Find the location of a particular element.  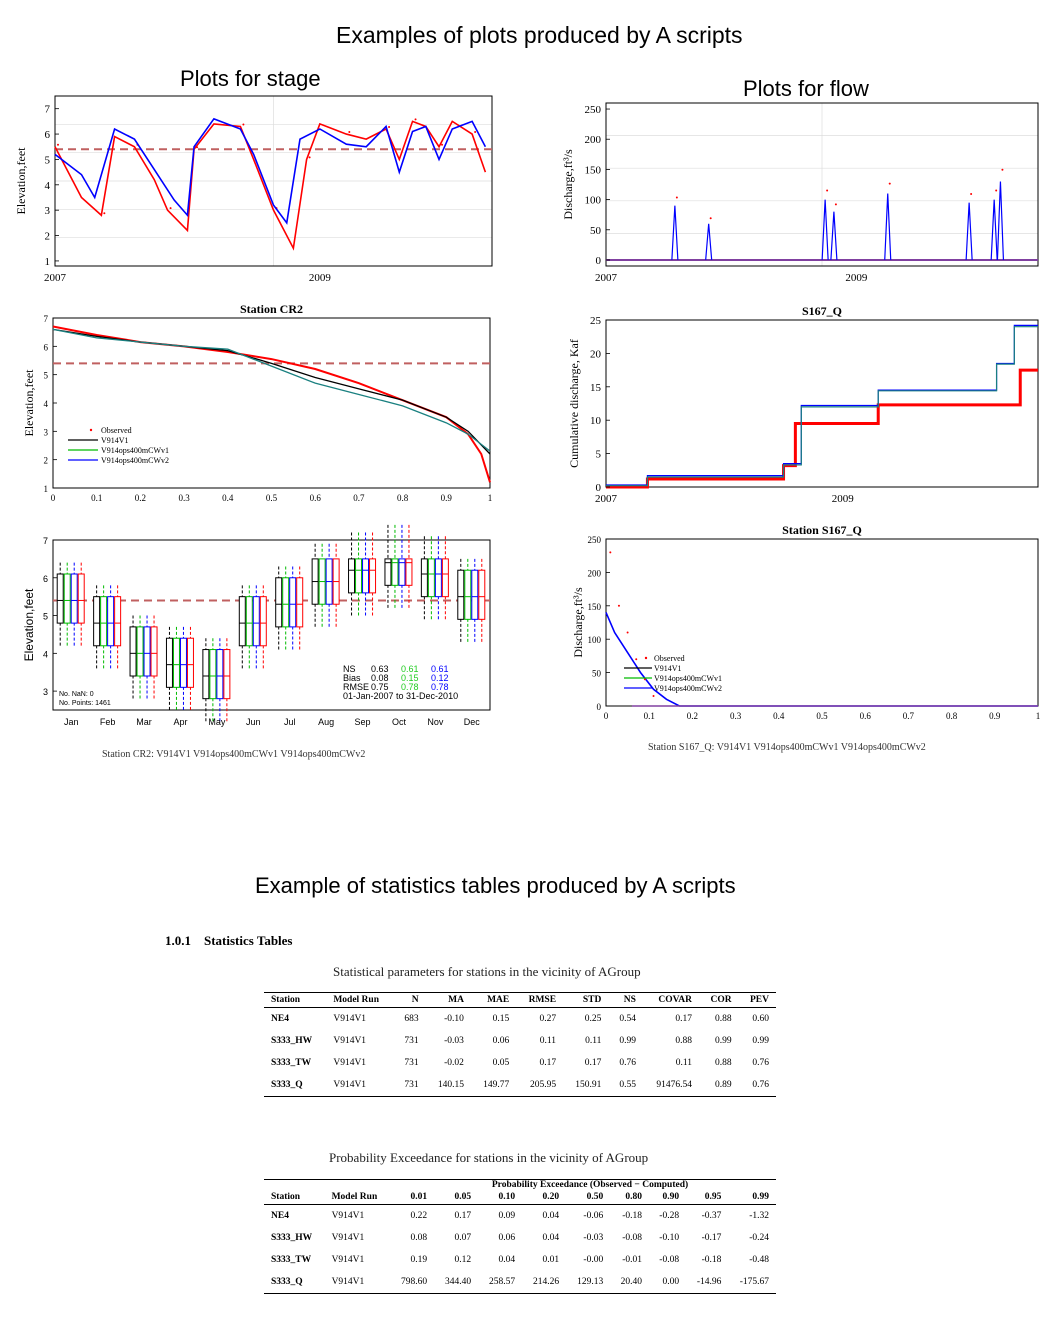

x-tick-label: May is located at coordinates (217, 722).